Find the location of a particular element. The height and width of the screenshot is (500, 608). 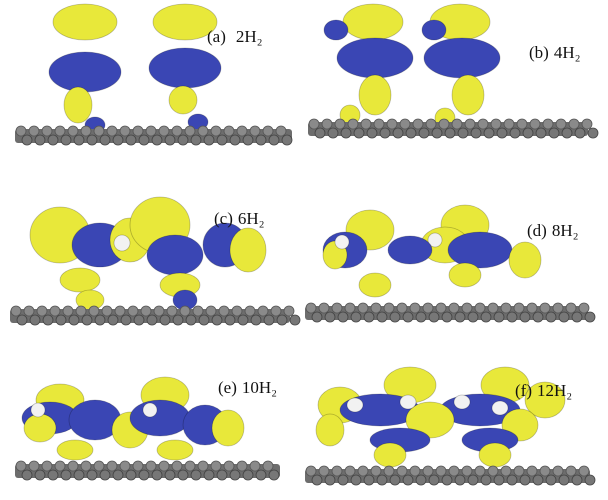

panel-tag: (c) is located at coordinates (223, 218).